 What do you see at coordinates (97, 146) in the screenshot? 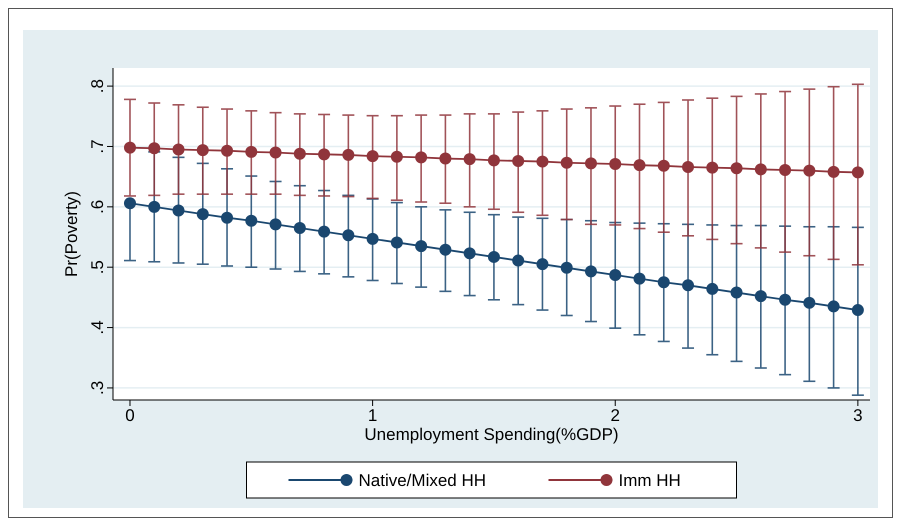
I see `y-tick-label: .7` at bounding box center [97, 146].